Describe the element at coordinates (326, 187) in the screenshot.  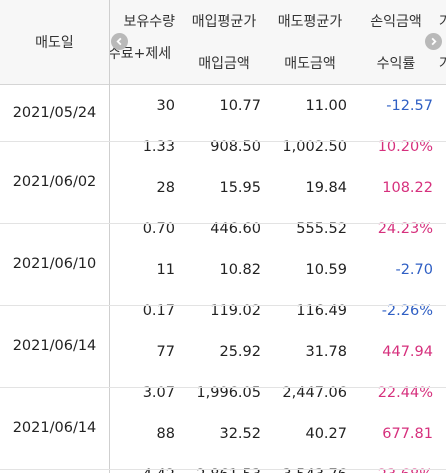
I see `cell-sell-top: 19.84` at that location.